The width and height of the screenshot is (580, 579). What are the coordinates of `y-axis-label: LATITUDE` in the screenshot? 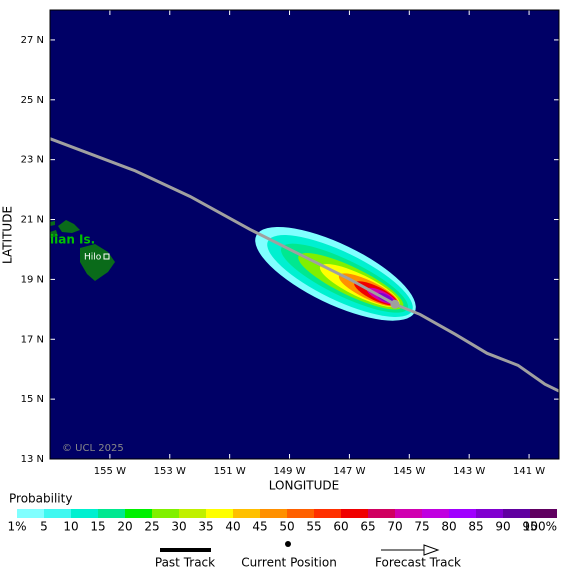 It's located at (8, 235).